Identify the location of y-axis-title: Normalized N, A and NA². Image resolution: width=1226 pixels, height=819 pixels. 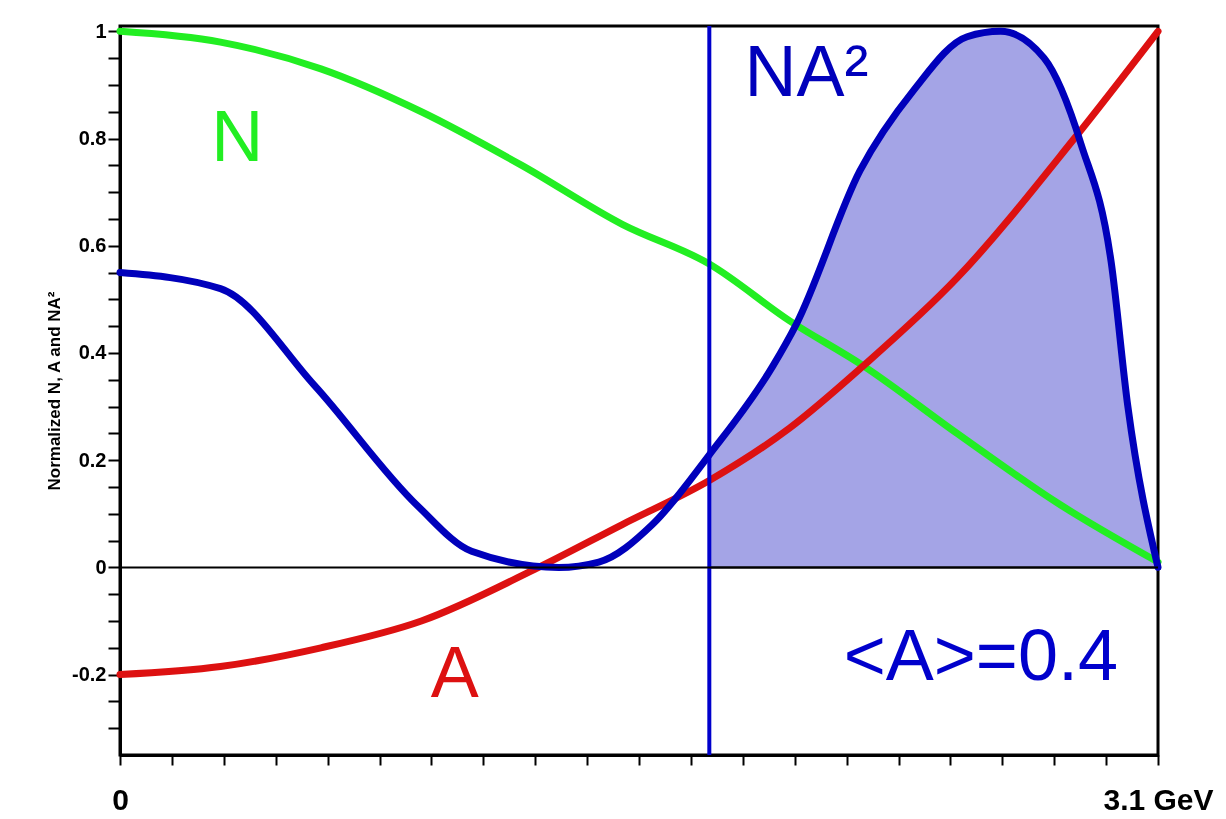
(55, 391).